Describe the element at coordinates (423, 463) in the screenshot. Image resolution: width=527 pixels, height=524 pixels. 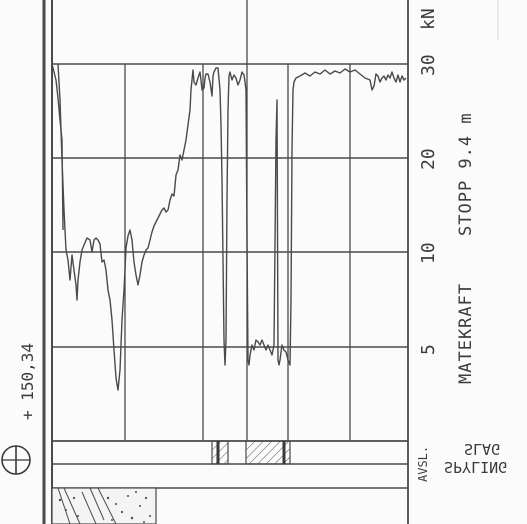
I see `avsl-label: AVSL.` at that location.